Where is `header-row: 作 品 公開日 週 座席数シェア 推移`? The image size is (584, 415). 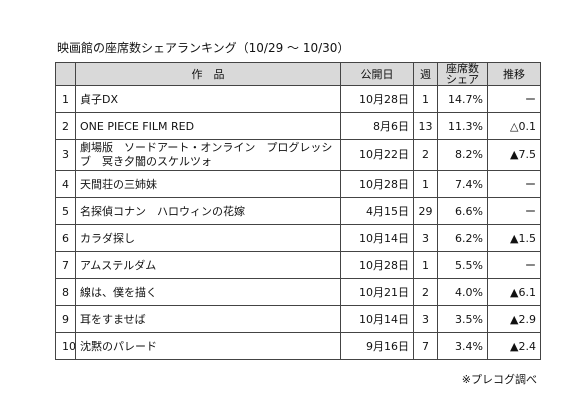 header-row: 作 品 公開日 週 座席数シェア 推移 is located at coordinates (298, 74).